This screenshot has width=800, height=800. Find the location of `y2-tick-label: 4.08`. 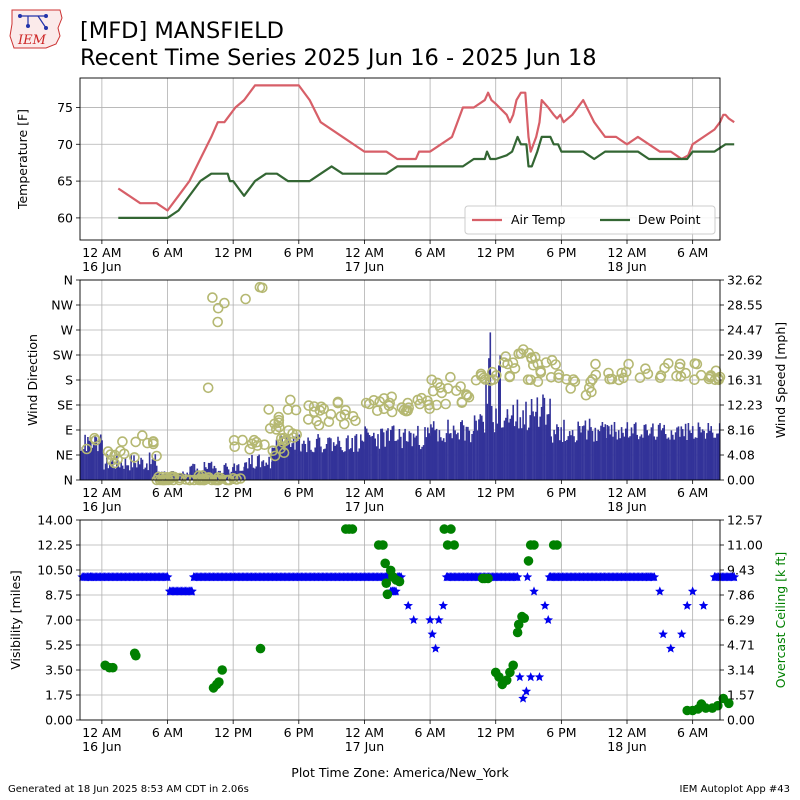

y2-tick-label: 4.08 is located at coordinates (741, 455).